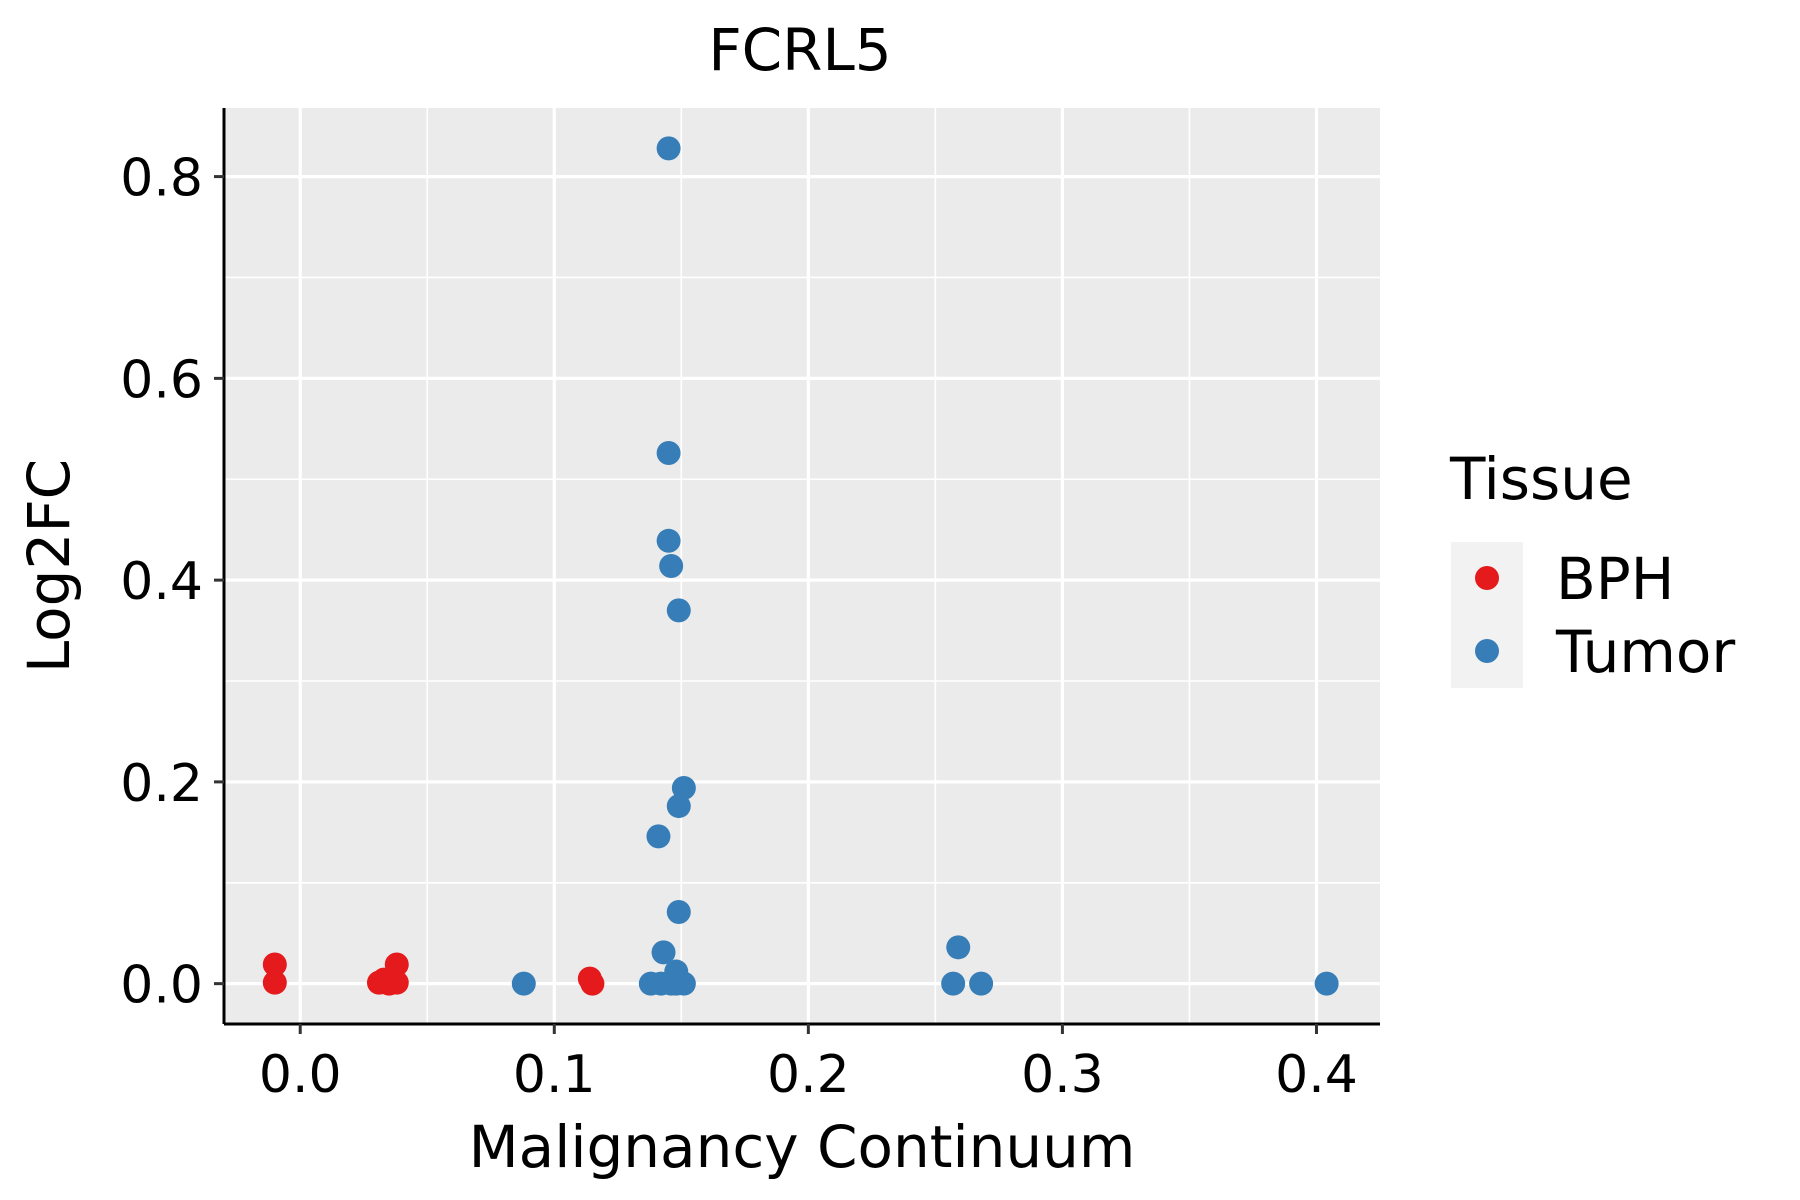 The image size is (1800, 1200). I want to click on legend-key-background, so click(1487, 615).